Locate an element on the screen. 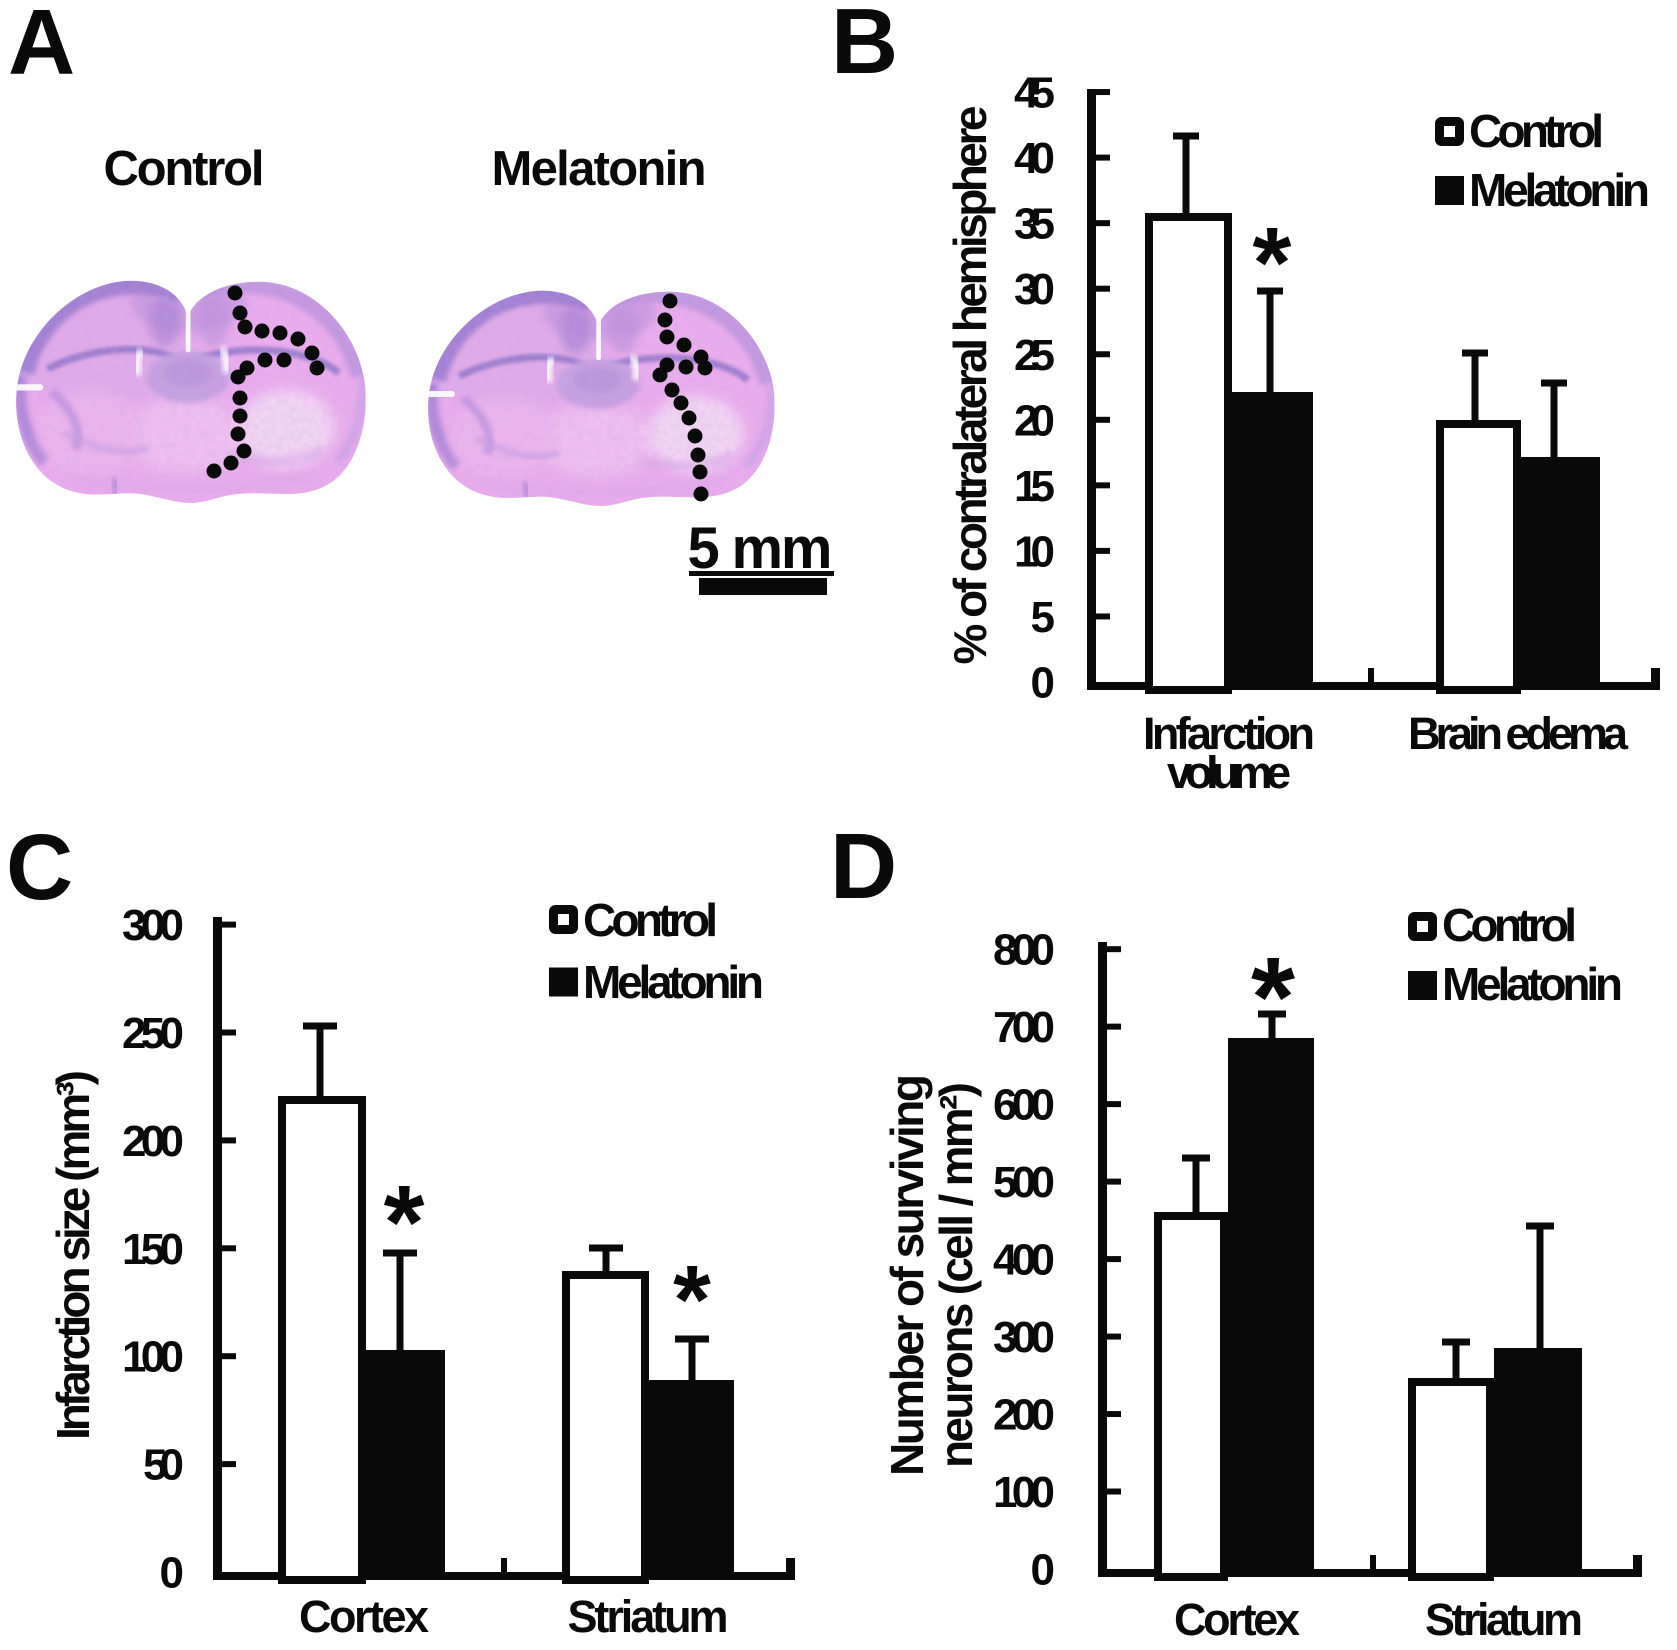  svg-text: 5 is located at coordinates (1043, 617).